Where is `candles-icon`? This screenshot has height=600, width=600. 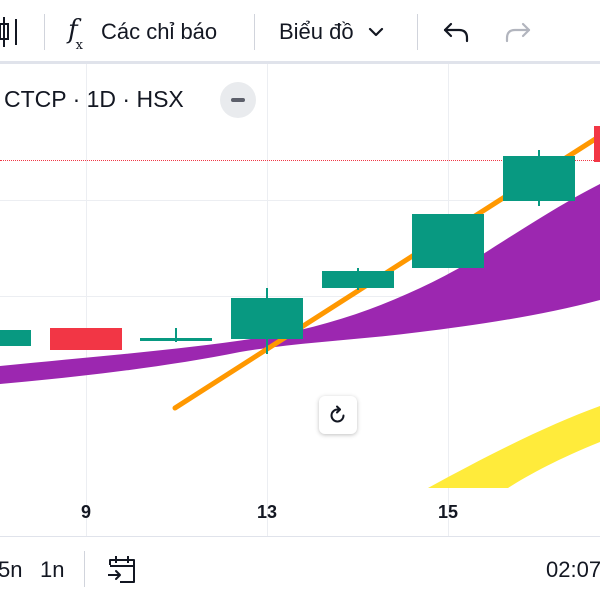 candles-icon is located at coordinates (8, 32).